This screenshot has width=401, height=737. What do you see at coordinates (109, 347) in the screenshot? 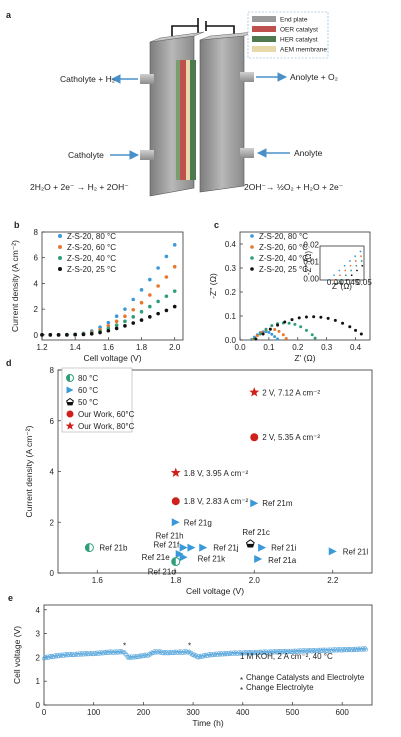
I see `x-tick-label: 1.6` at bounding box center [109, 347].